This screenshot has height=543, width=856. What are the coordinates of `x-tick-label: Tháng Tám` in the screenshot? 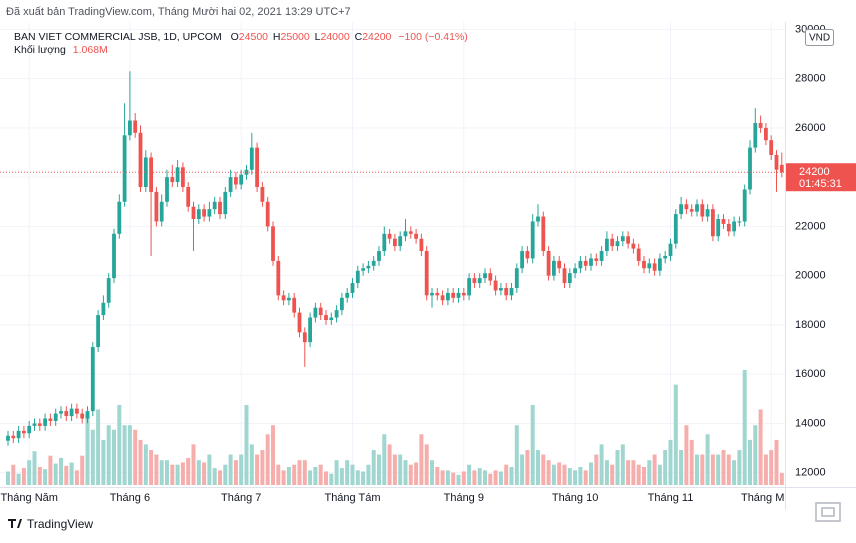 It's located at (352, 498).